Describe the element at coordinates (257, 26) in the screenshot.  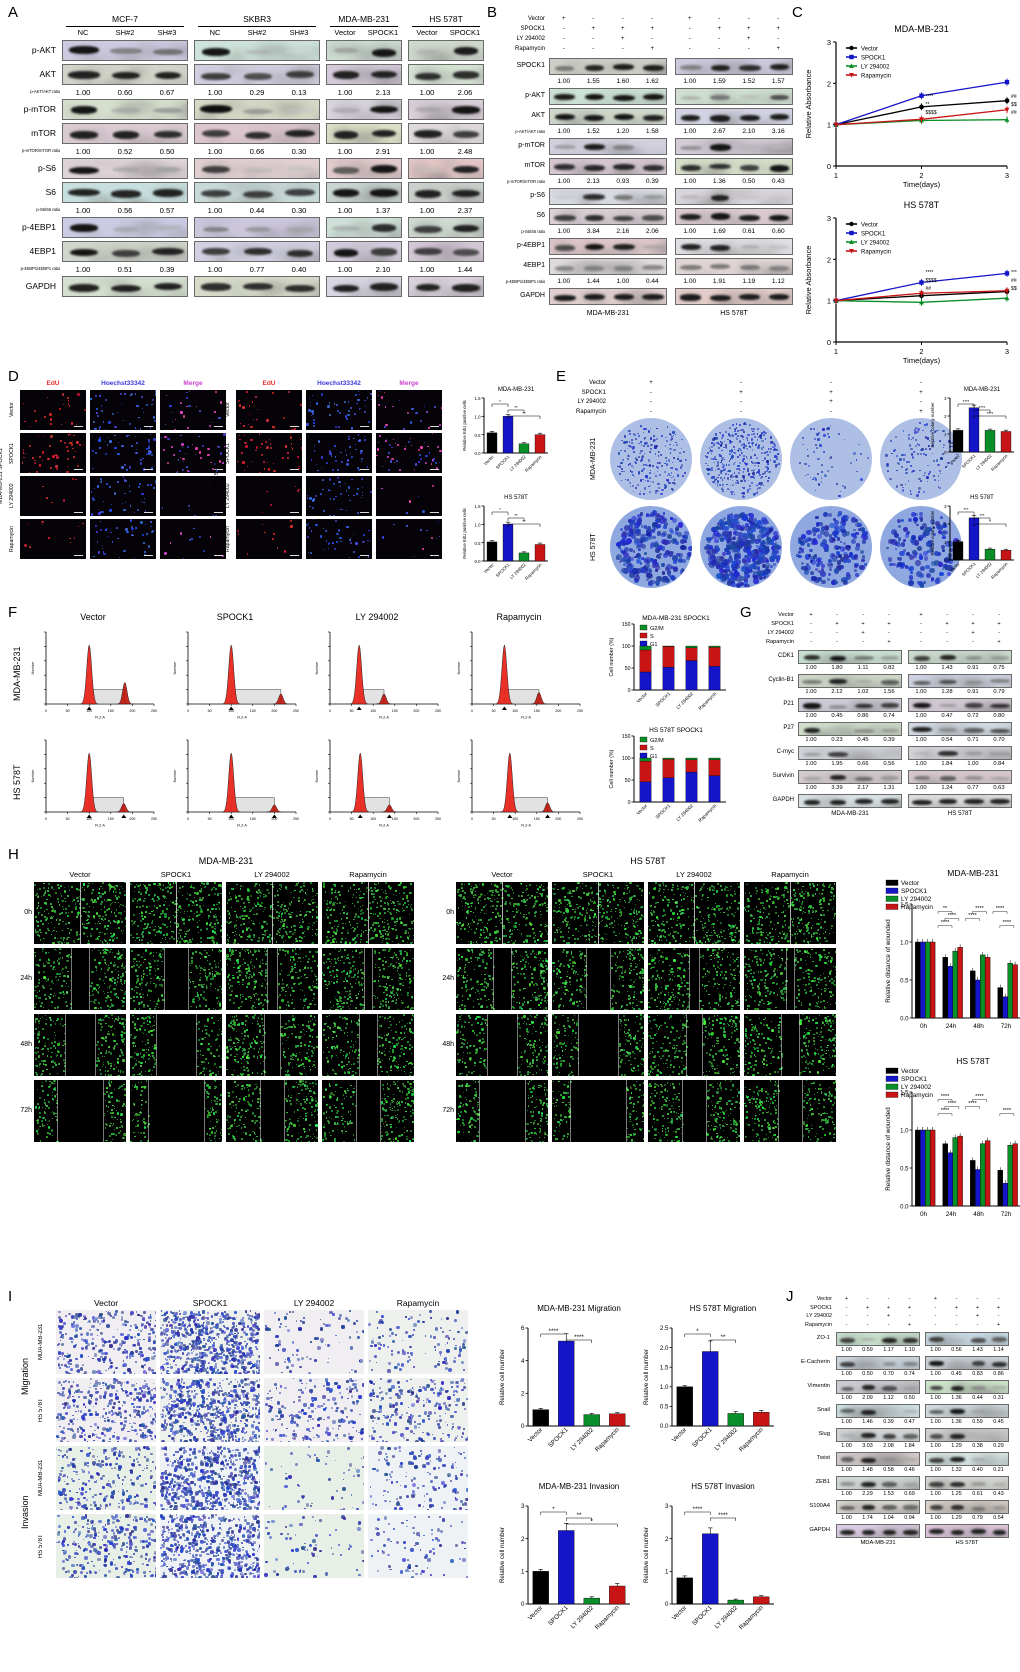
I see `group-underline` at that location.